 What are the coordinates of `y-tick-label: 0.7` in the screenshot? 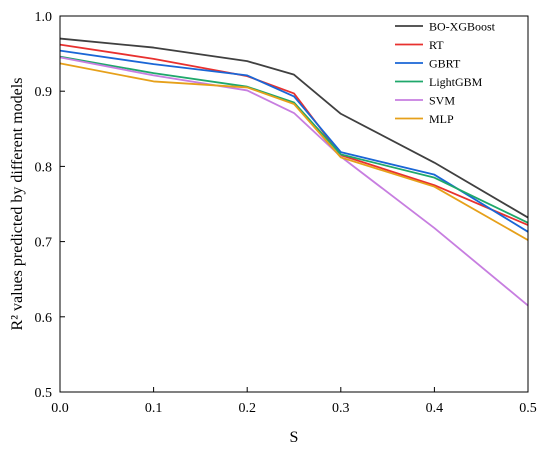 It's located at (44, 243).